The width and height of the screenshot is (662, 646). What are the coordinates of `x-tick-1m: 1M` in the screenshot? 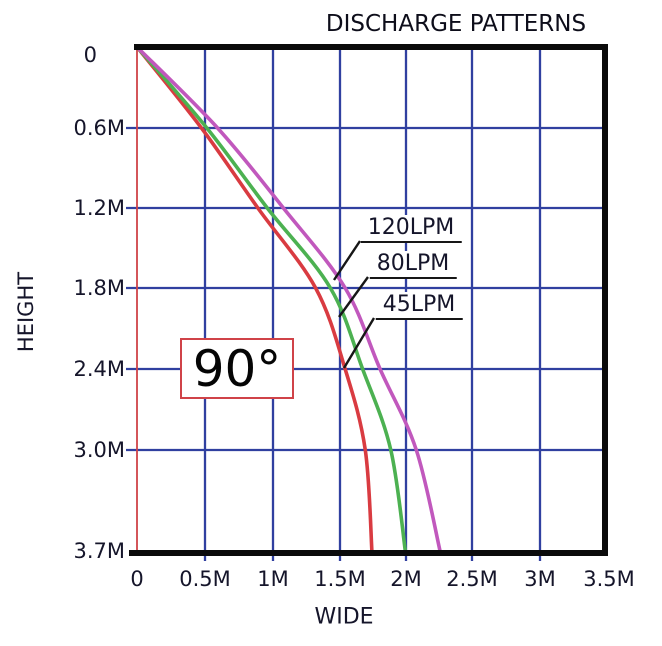 It's located at (273, 579).